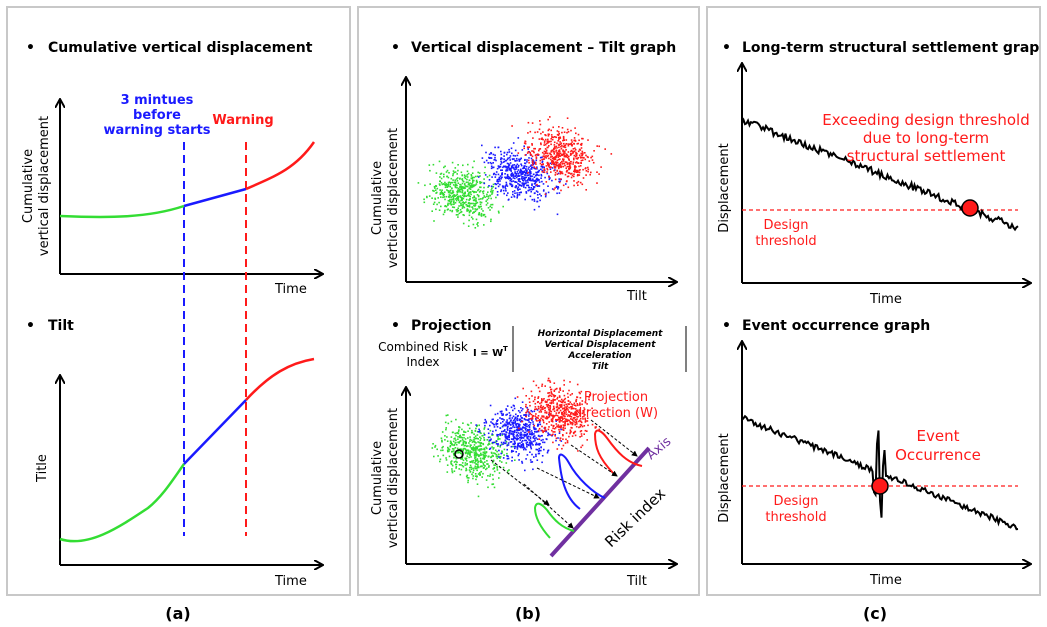 The image size is (1047, 627). I want to click on equation-term: Acceleration, so click(599, 356).